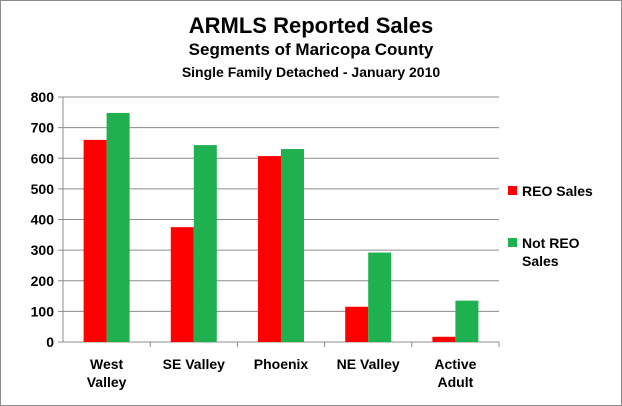 The width and height of the screenshot is (622, 406). What do you see at coordinates (43, 189) in the screenshot?
I see `y-tick-label: 500` at bounding box center [43, 189].